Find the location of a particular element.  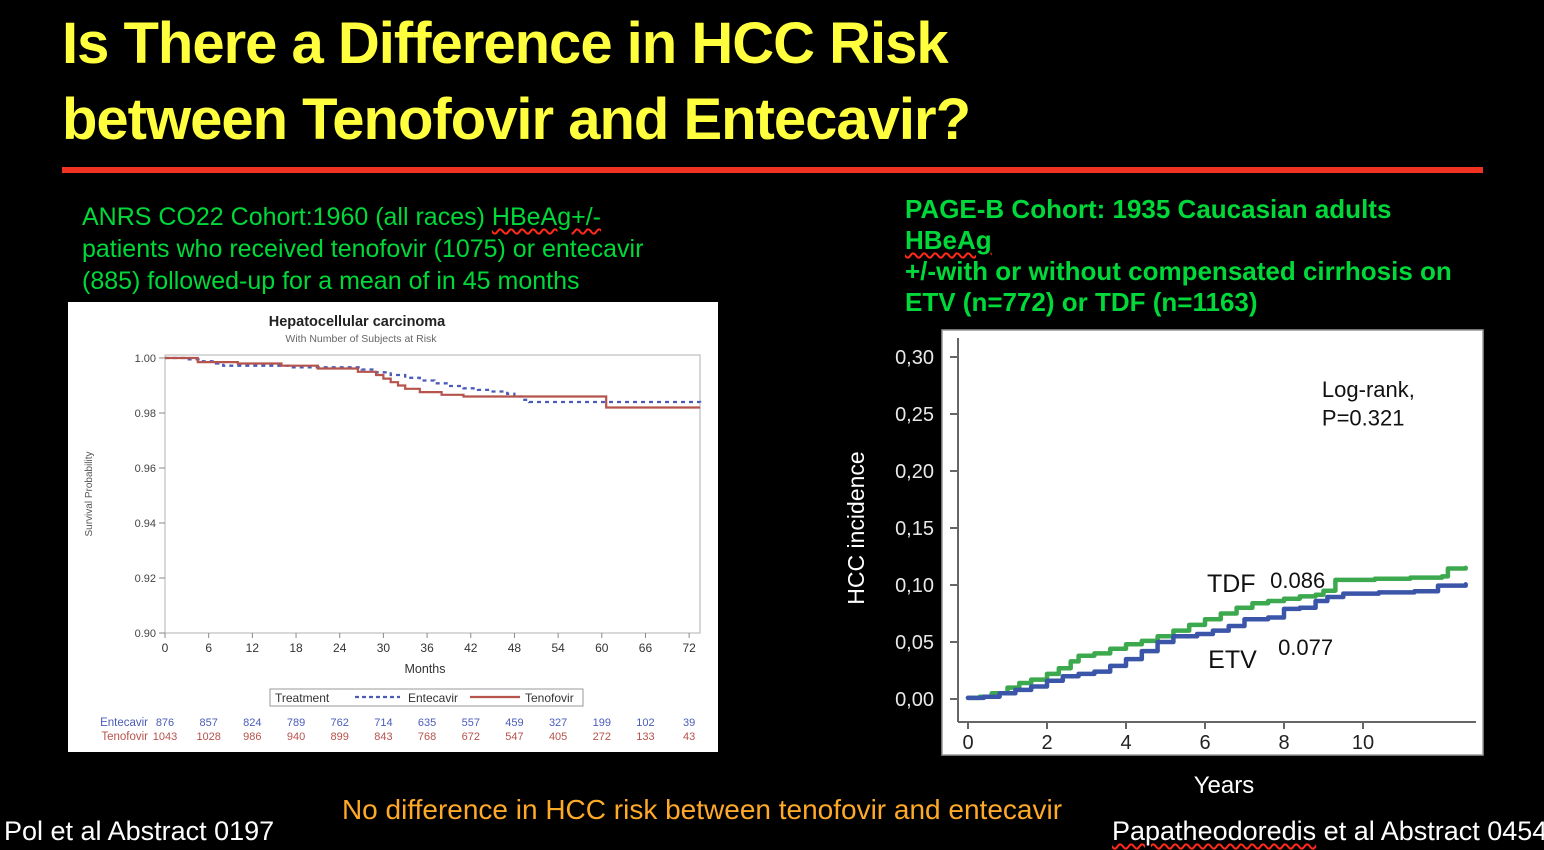

pageb-text: PAGE-B Cohort: 1935 Caucasian adults is located at coordinates (1148, 209).